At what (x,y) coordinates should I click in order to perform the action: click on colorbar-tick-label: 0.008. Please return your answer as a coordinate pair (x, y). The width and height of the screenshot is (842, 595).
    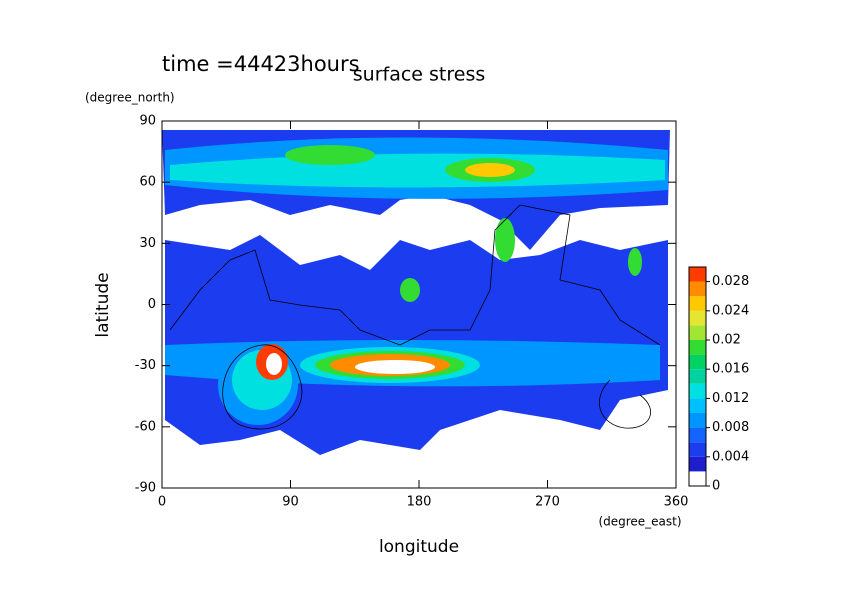
    Looking at the image, I should click on (730, 427).